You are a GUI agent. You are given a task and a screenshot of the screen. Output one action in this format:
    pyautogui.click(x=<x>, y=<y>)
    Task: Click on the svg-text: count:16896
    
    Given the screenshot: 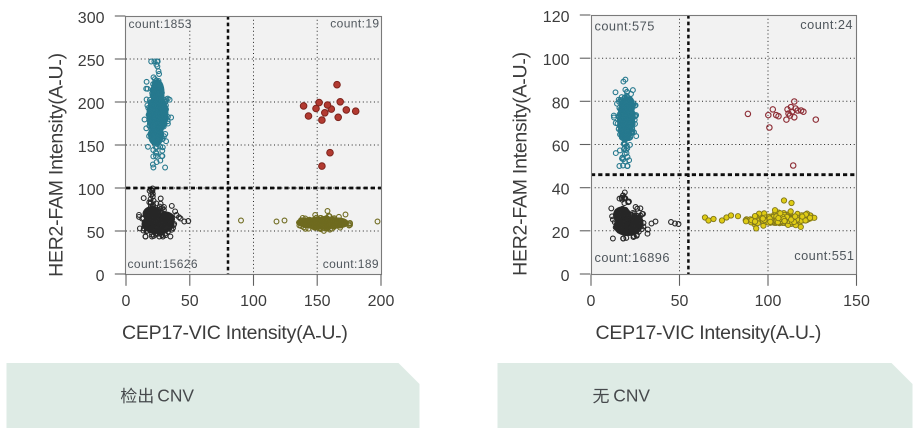 What is the action you would take?
    pyautogui.click(x=632, y=257)
    